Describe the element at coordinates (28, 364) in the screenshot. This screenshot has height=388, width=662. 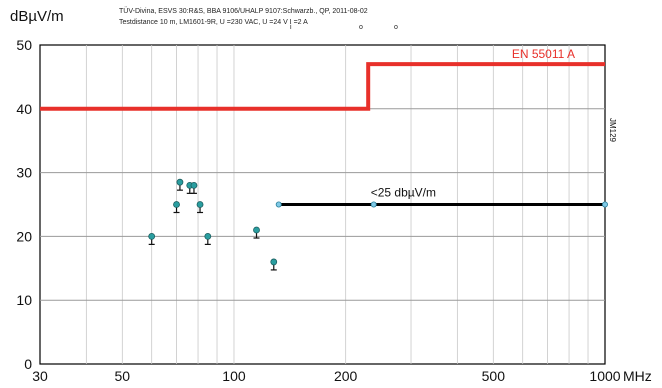
I see `y-tick-label: 0` at that location.